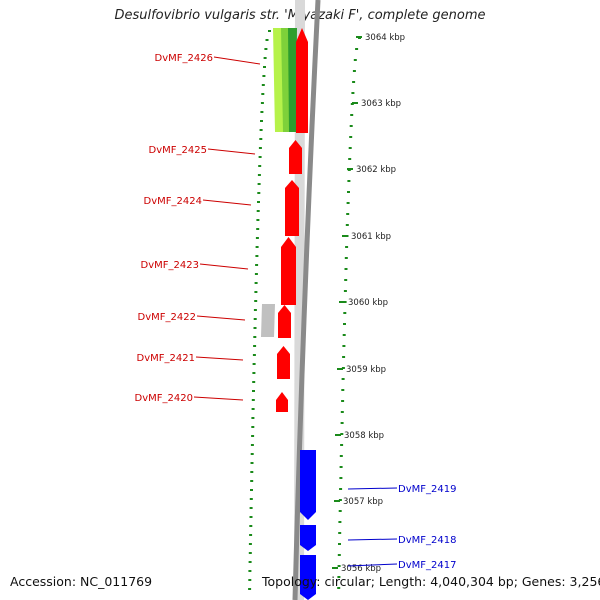 The height and width of the screenshot is (600, 600). Describe the element at coordinates (308, 538) in the screenshot. I see `reverse-gene-arrow` at that location.